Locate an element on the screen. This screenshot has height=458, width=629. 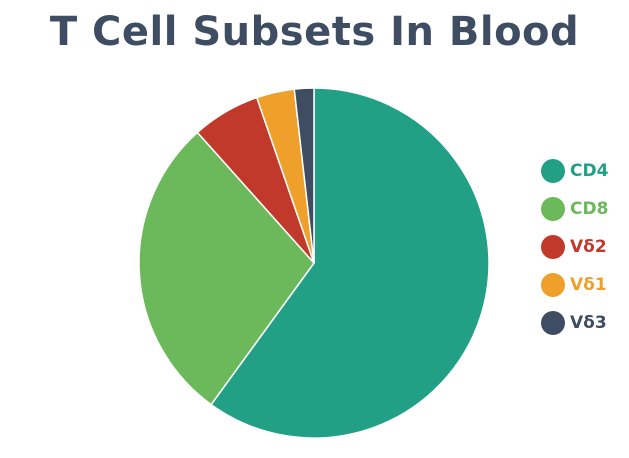
chart-legend: CD4 CD8 Vδ2 Vδ1 Vδ3 is located at coordinates (584, 247).